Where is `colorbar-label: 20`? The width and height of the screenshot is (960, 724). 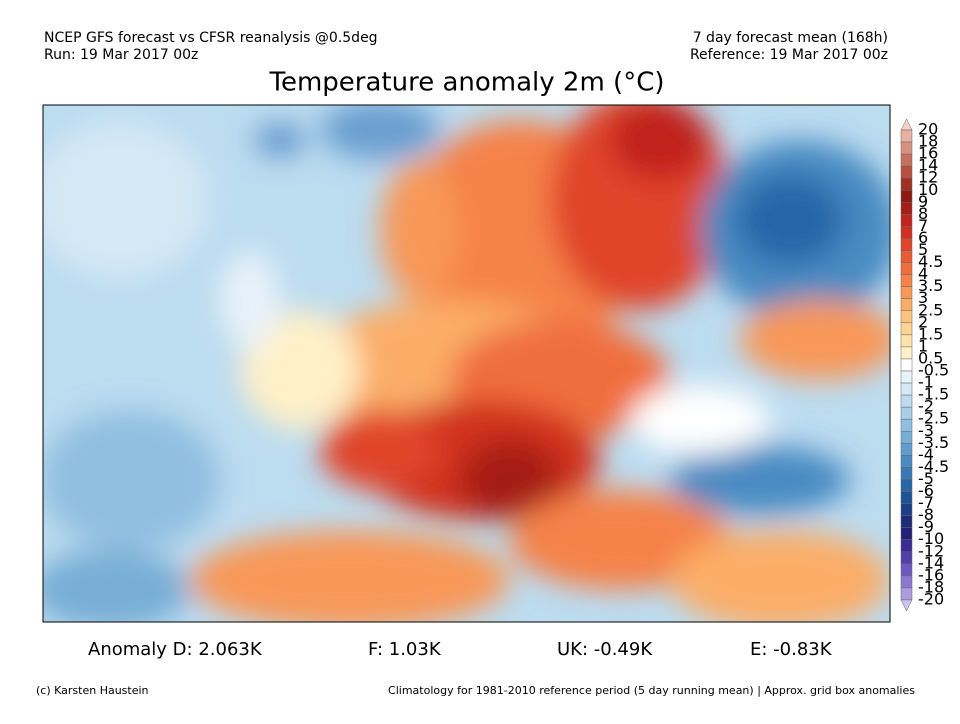
colorbar-label: 20 is located at coordinates (928, 129).